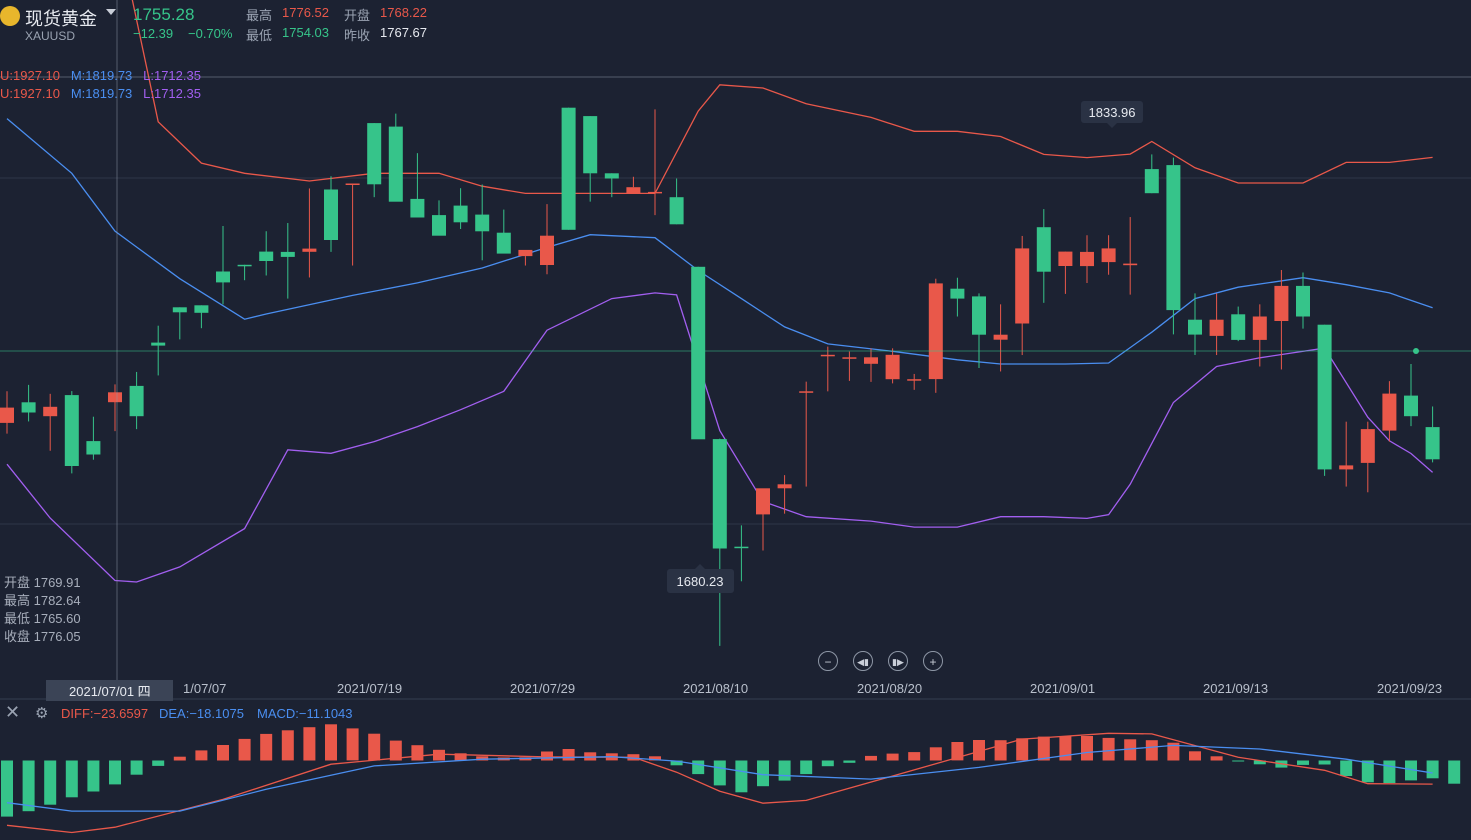 Image resolution: width=1471 pixels, height=840 pixels. I want to click on low-label: 最低, so click(259, 35).